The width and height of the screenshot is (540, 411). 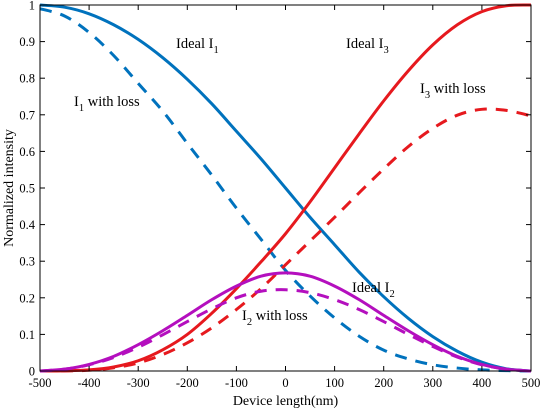 What do you see at coordinates (89, 383) in the screenshot?
I see `x-tick-label: -400` at bounding box center [89, 383].